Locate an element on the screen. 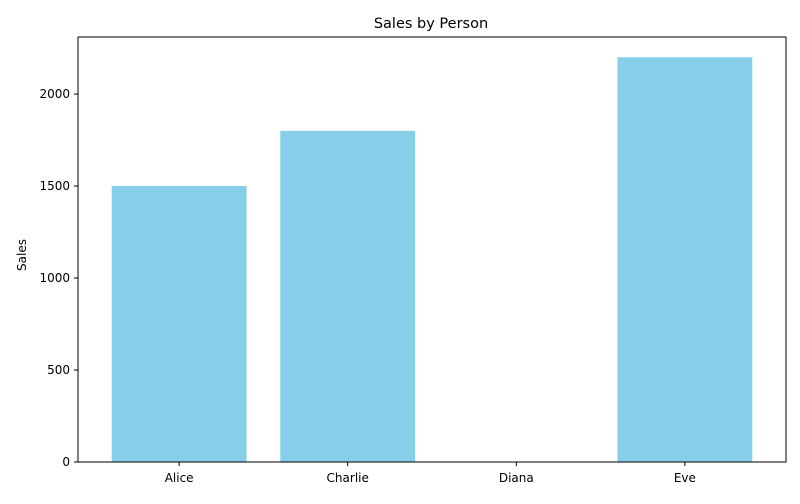  y-axis-ticks: 0 500 1000 1500 2000 is located at coordinates (58, 278).